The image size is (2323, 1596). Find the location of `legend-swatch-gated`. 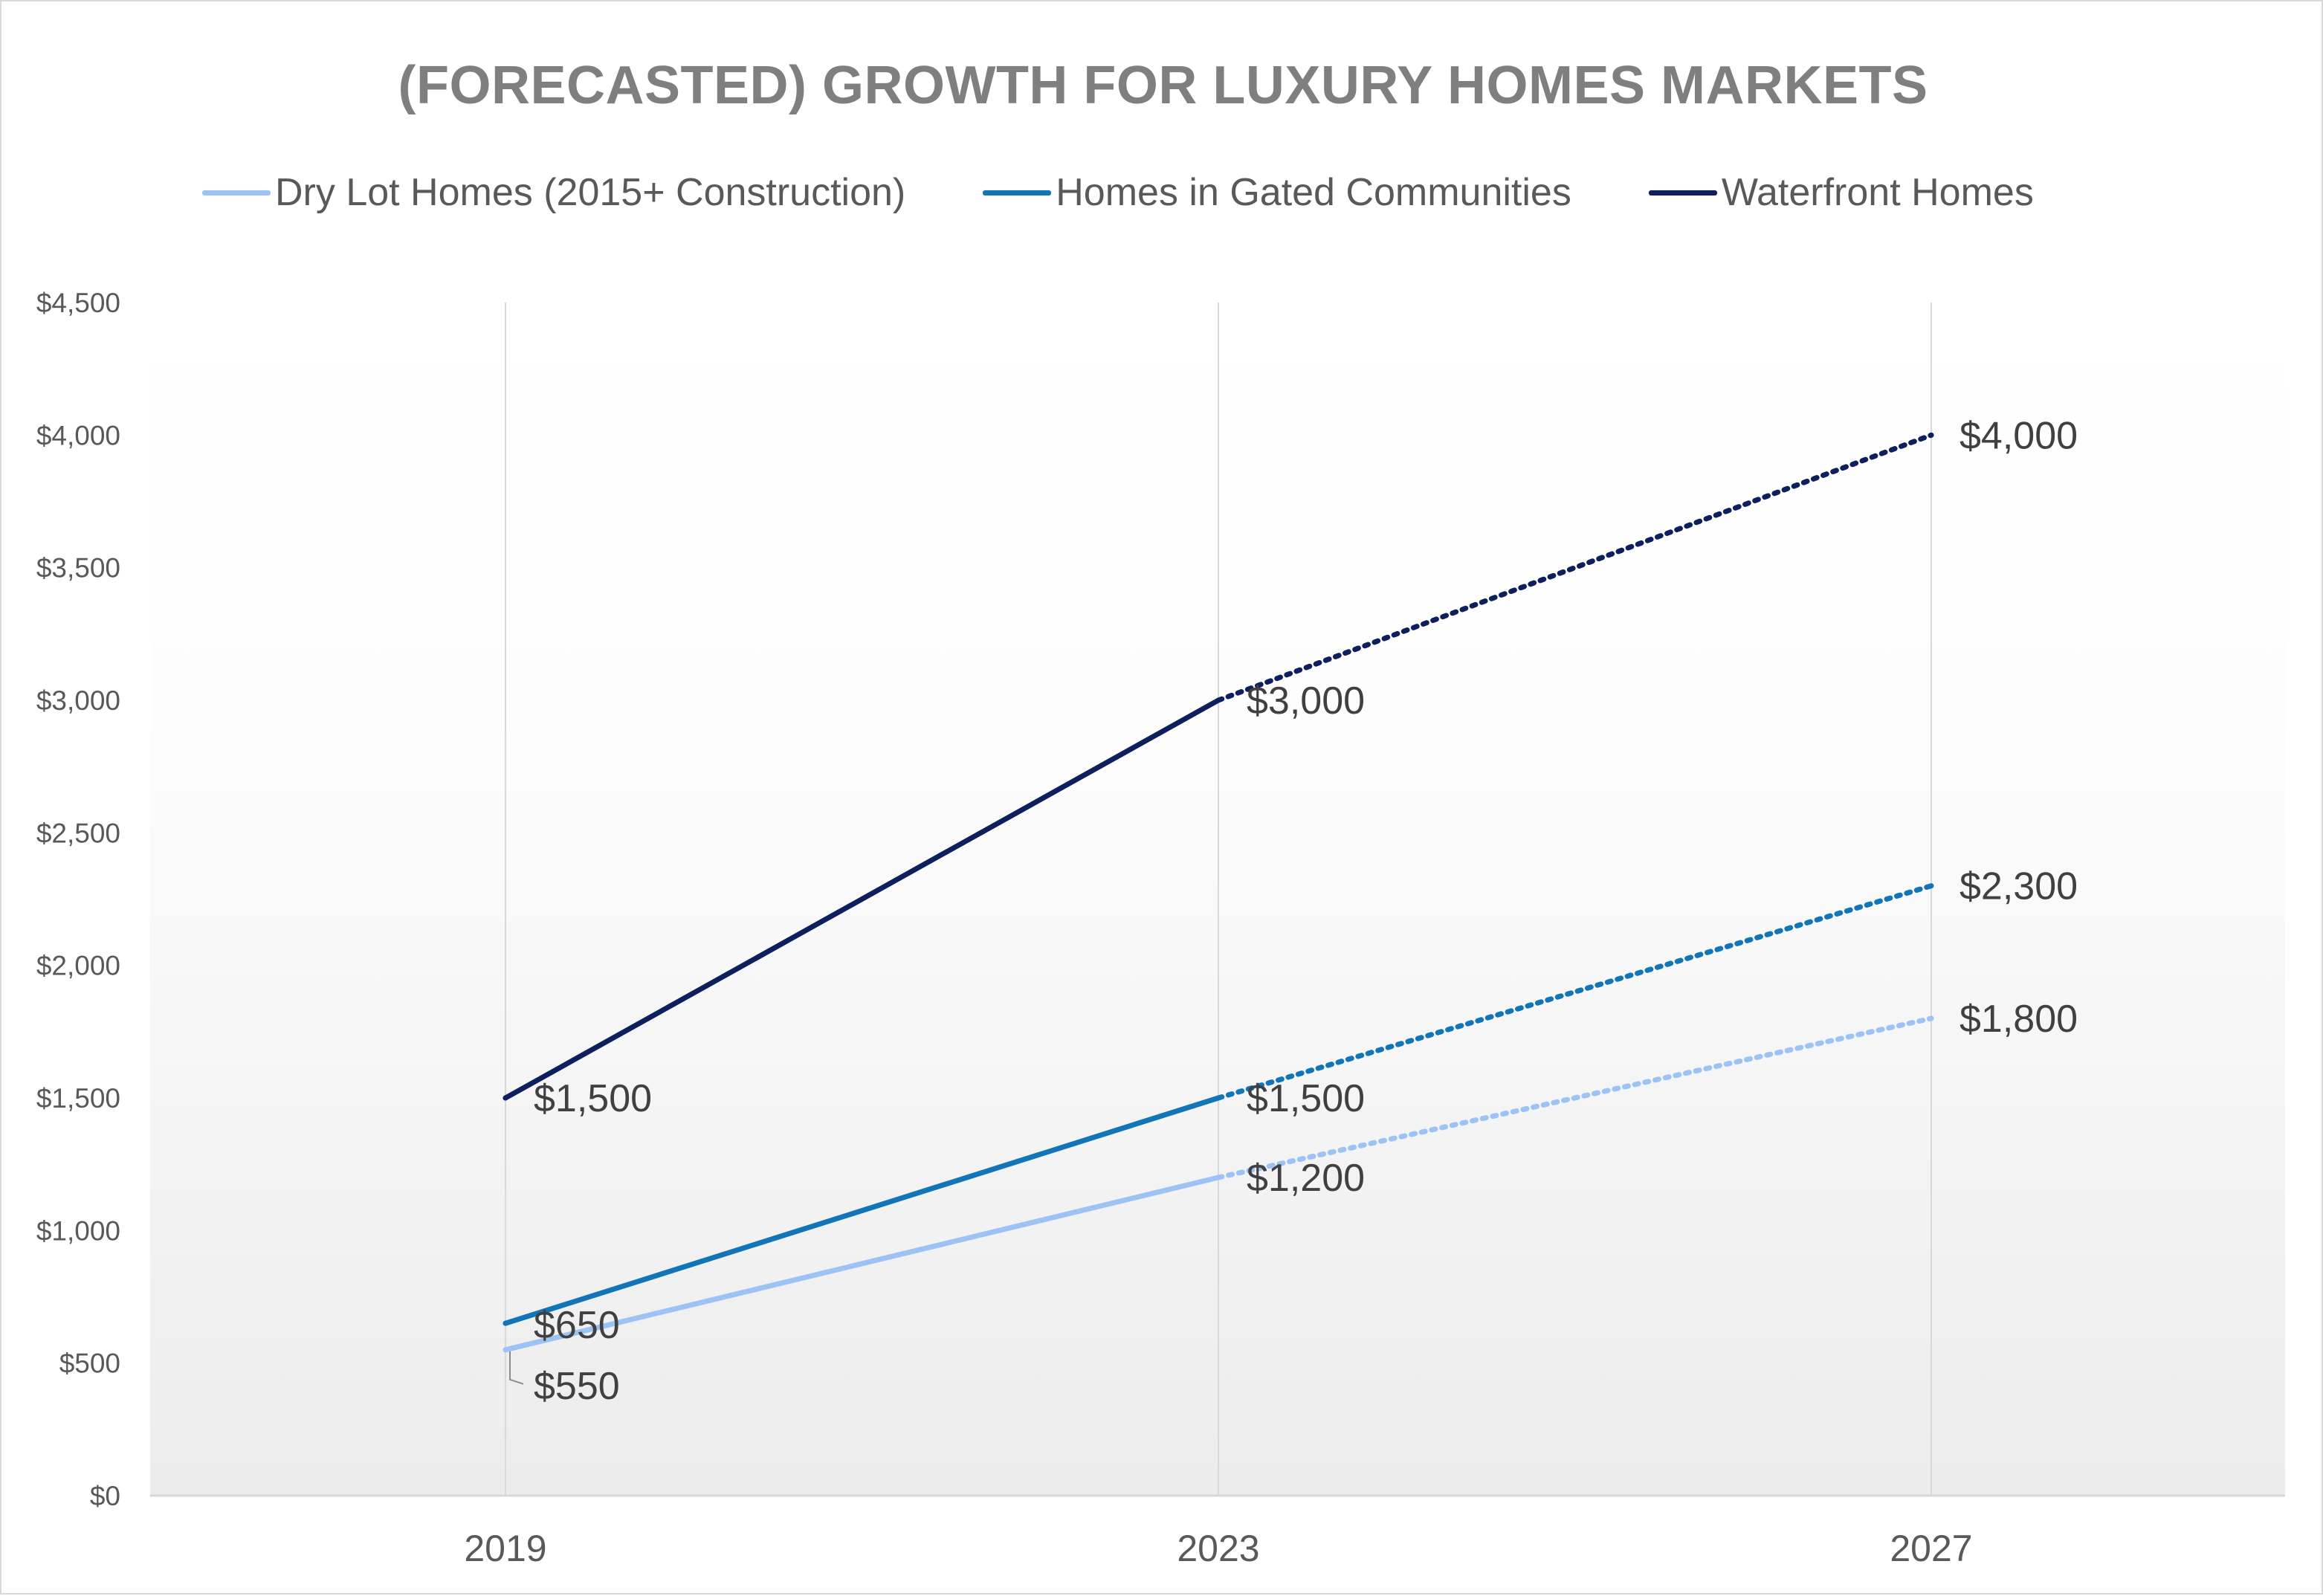

legend-swatch-gated is located at coordinates (1017, 193).